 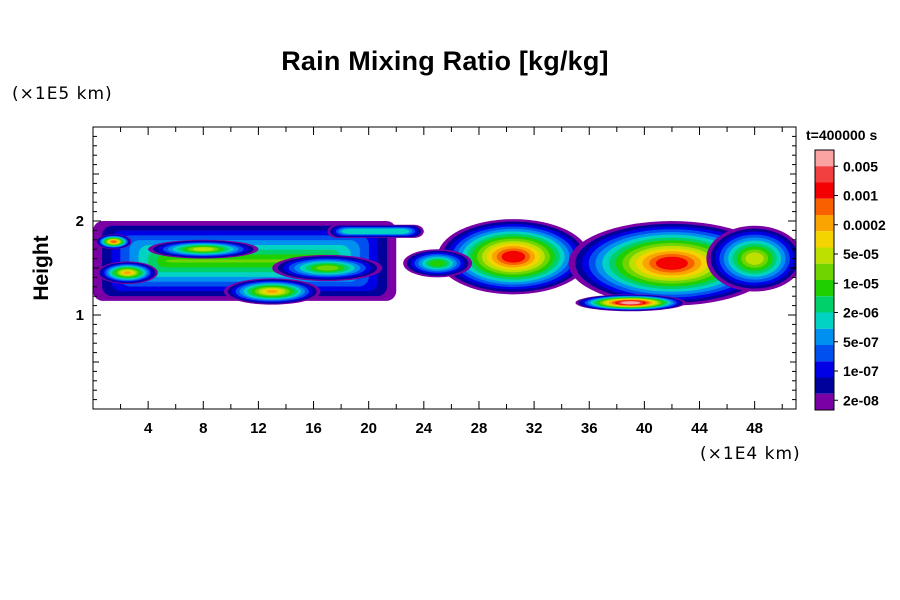 What do you see at coordinates (861, 313) in the screenshot?
I see `colorbar-label: 2e-06` at bounding box center [861, 313].